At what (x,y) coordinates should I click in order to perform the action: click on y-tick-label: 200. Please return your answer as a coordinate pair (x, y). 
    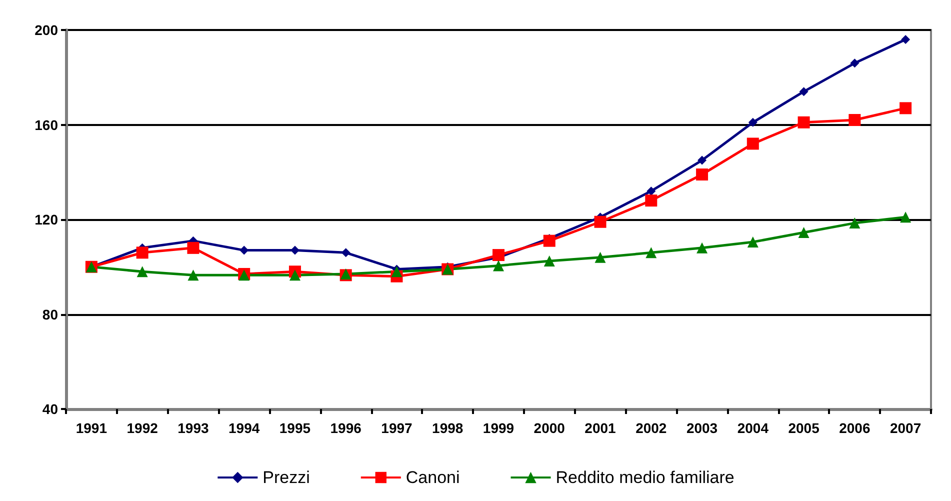
    Looking at the image, I should click on (46, 30).